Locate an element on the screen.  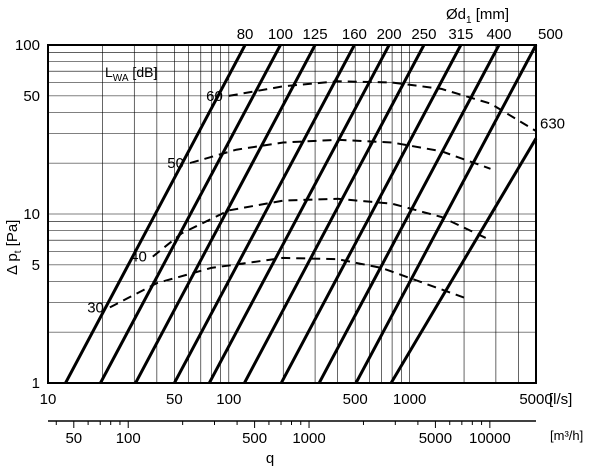
sound-level-labels: 30 40 50 60 is located at coordinates (155, 202).